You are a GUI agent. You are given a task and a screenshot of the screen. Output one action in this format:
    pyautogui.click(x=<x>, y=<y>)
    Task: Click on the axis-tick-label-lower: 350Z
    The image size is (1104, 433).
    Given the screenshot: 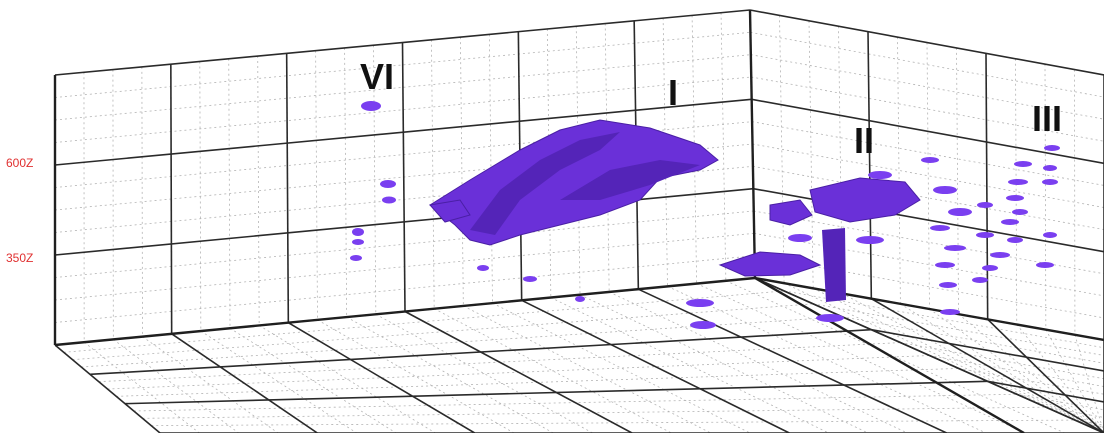 What is the action you would take?
    pyautogui.click(x=19, y=258)
    